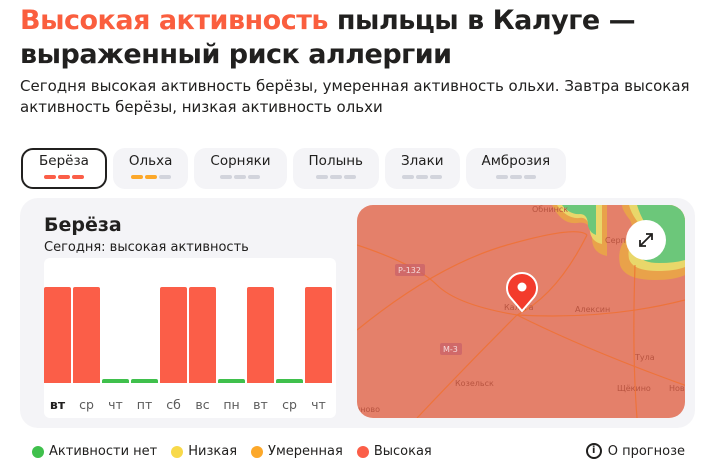 The height and width of the screenshot is (467, 721). I want to click on day-label: сб, so click(173, 404).